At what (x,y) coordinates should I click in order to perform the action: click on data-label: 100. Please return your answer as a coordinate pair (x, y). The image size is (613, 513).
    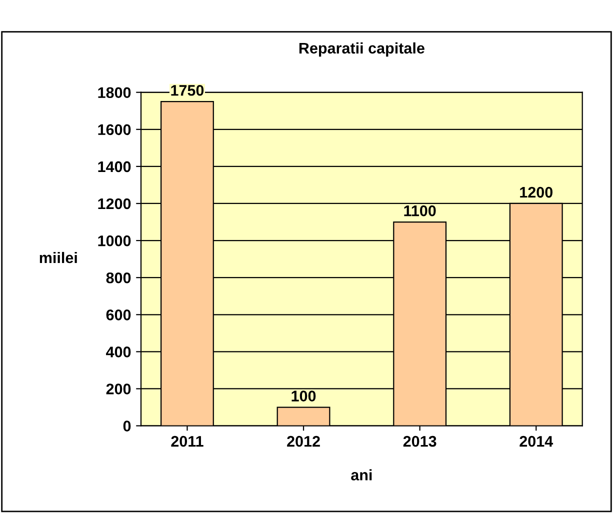
    Looking at the image, I should click on (304, 396).